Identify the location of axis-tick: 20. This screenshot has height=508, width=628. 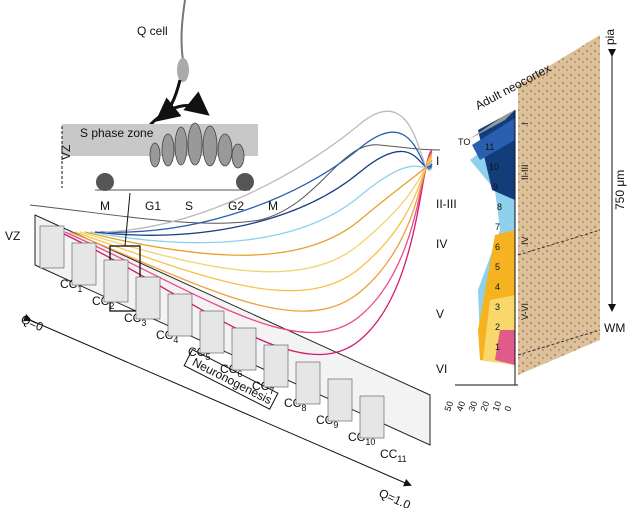
(484, 406).